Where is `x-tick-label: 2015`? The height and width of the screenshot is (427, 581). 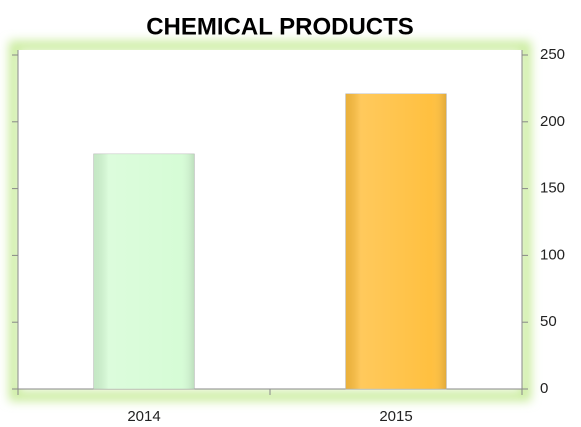
x-tick-label: 2015 is located at coordinates (395, 416).